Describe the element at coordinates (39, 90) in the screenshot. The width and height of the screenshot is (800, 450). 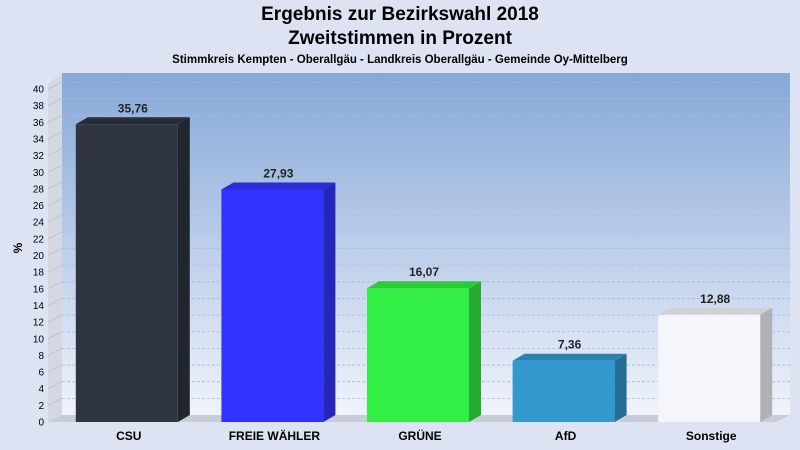
I see `y-tick-label: 40` at that location.